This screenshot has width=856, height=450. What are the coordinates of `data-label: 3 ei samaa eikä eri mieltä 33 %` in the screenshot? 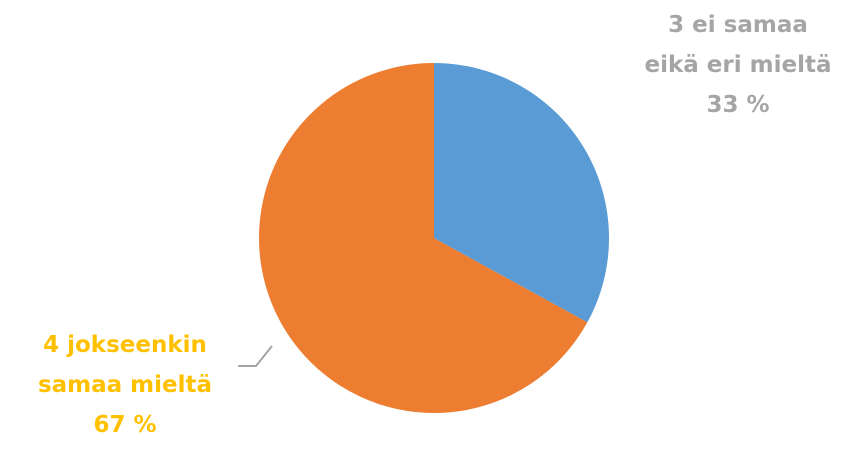 It's located at (732, 65).